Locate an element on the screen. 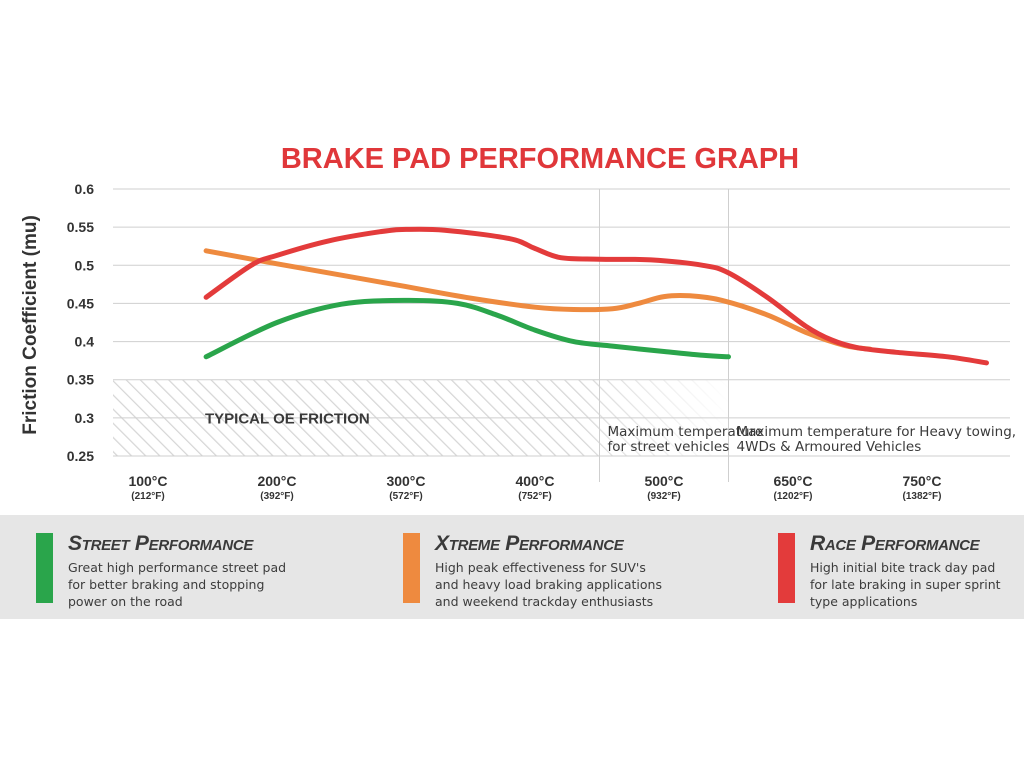 This screenshot has height=768, width=1024. legend-swatch-xtreme is located at coordinates (411, 568).